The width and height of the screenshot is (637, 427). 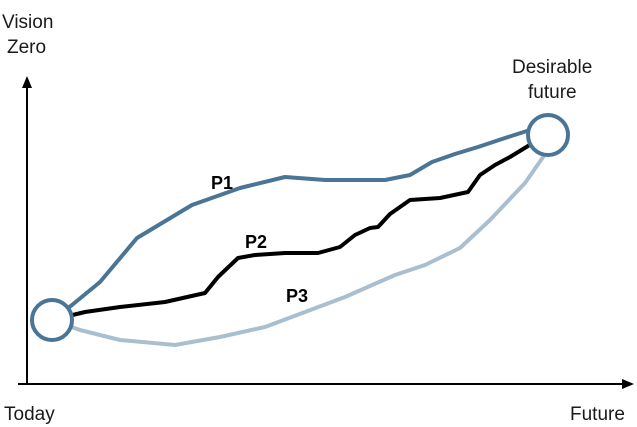 What do you see at coordinates (548, 135) in the screenshot?
I see `desirable-future-node` at bounding box center [548, 135].